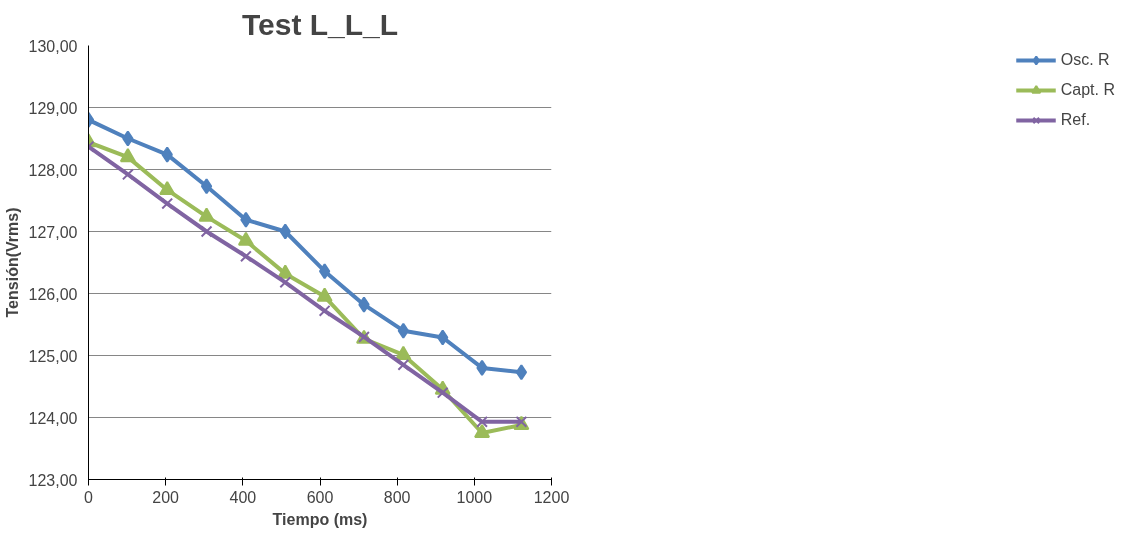  I want to click on y-tick-label: 124,00, so click(53, 418).